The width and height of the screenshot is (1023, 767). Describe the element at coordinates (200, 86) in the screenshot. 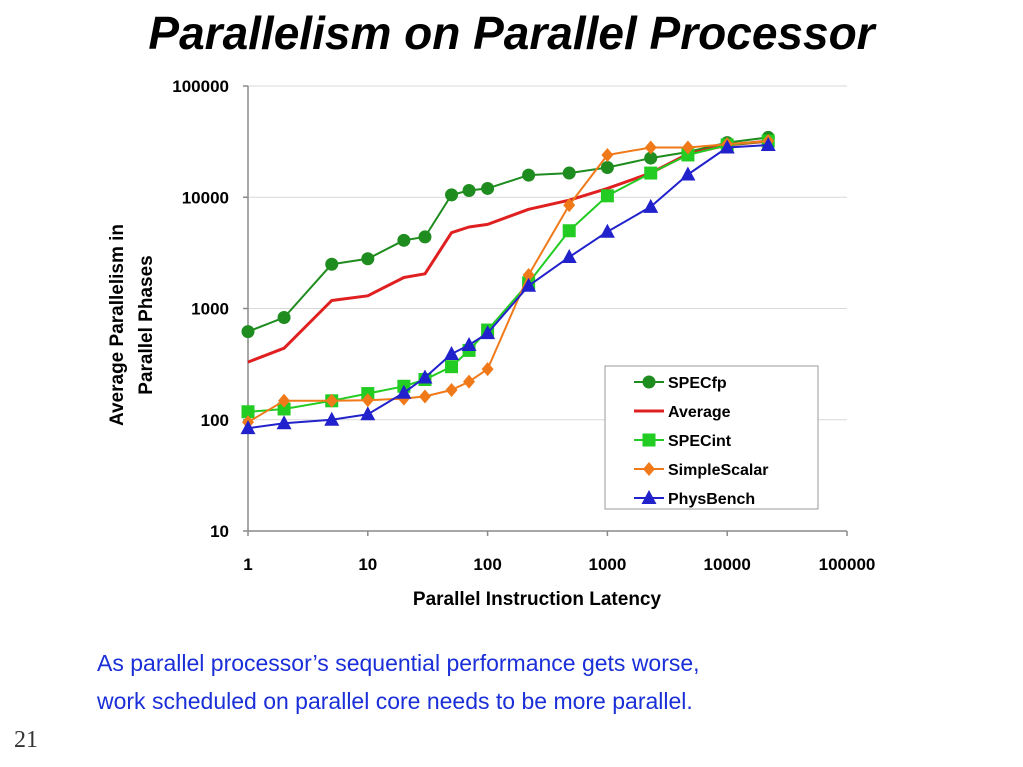

I see `y-tick-label: 100000` at that location.